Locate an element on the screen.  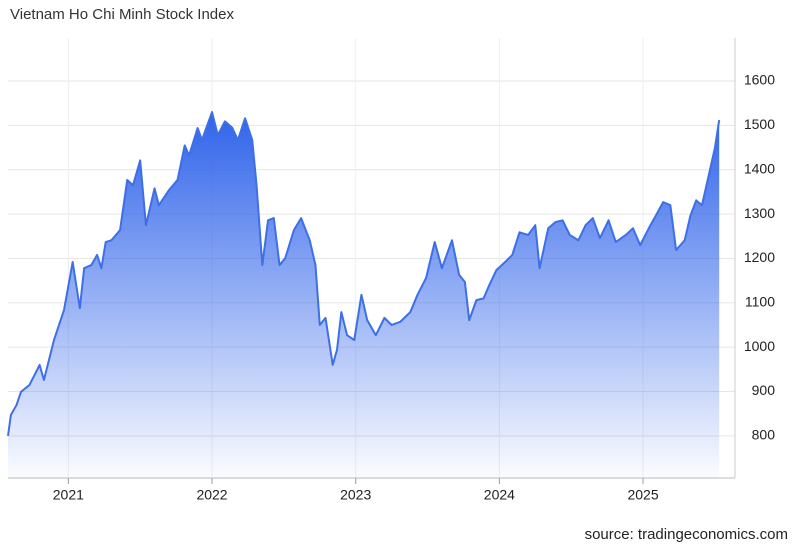
x-tick-label: 2021 is located at coordinates (68, 495).